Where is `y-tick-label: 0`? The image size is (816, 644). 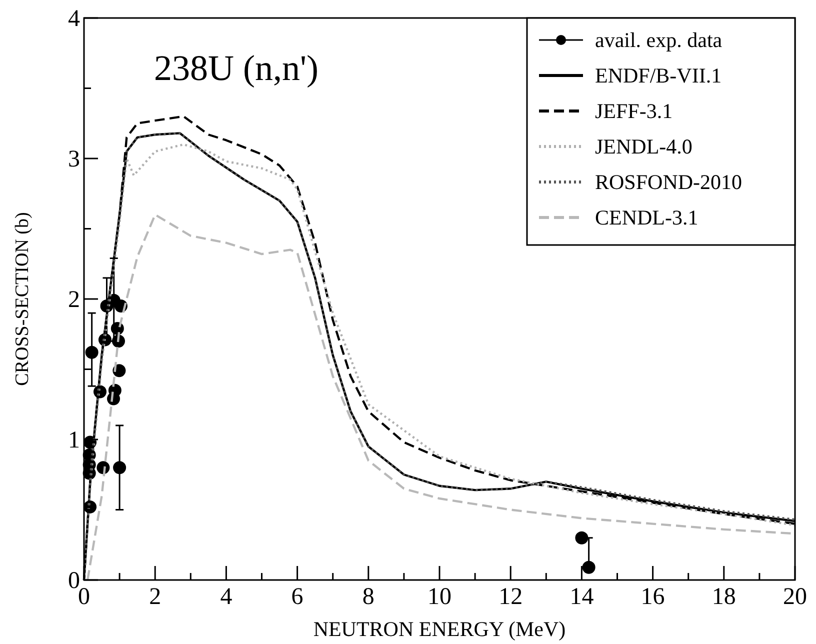
y-tick-label: 0 is located at coordinates (74, 581).